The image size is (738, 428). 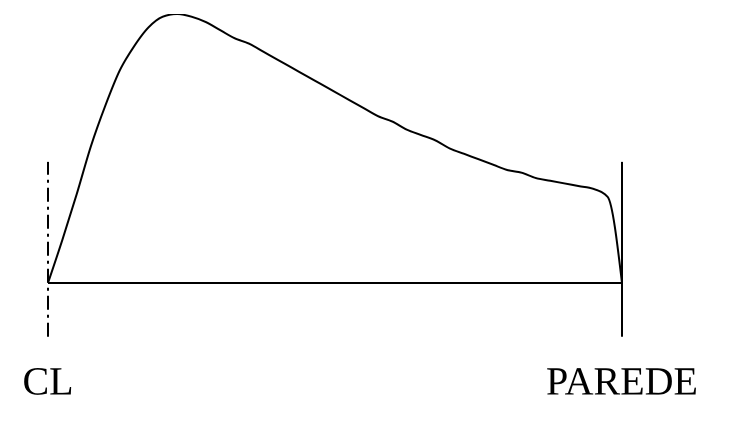 What do you see at coordinates (622, 381) in the screenshot?
I see `x-tick-label: PAREDE` at bounding box center [622, 381].